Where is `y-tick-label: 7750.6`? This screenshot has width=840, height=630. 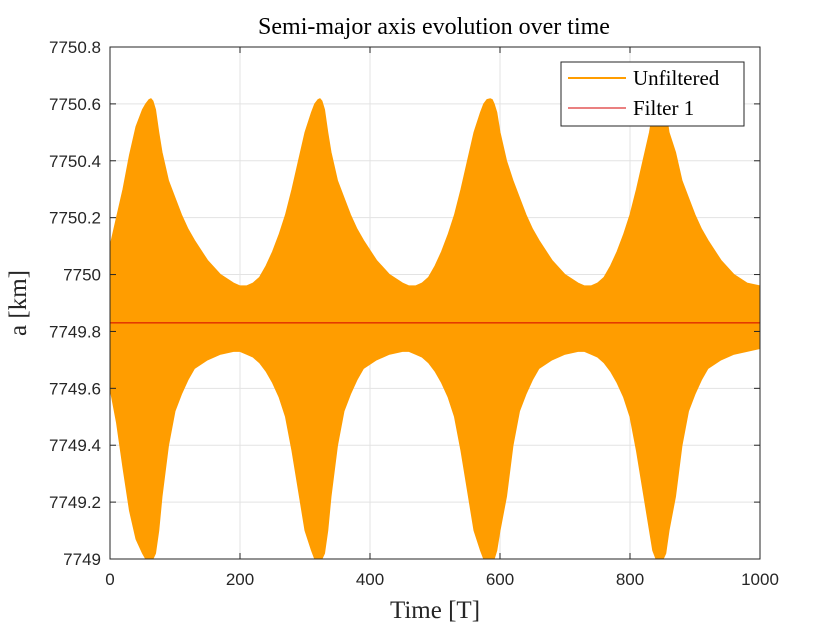 y-tick-label: 7750.6 is located at coordinates (75, 104).